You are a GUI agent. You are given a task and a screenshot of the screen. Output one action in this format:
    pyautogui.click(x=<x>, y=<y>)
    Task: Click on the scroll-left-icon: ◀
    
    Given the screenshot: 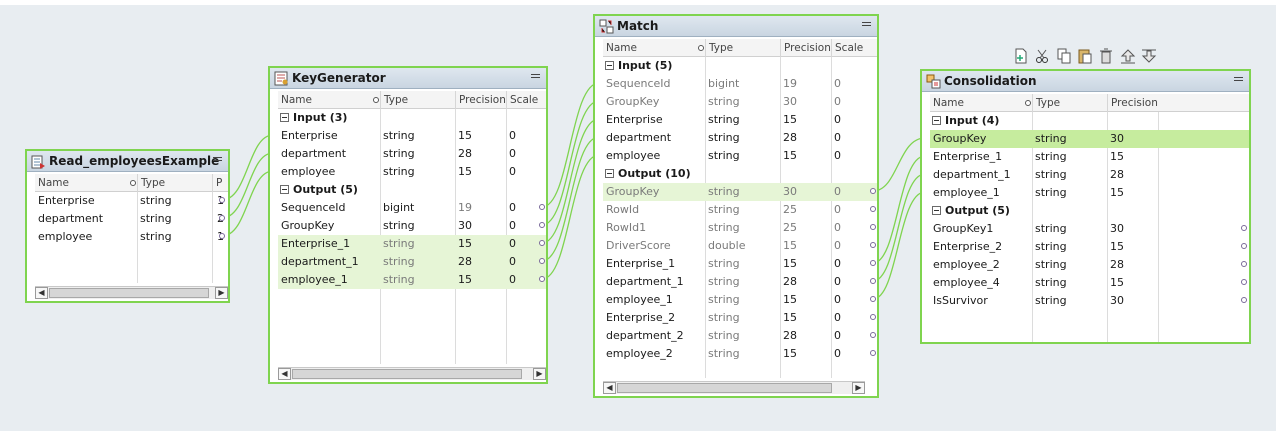 What is the action you would take?
    pyautogui.click(x=41, y=293)
    